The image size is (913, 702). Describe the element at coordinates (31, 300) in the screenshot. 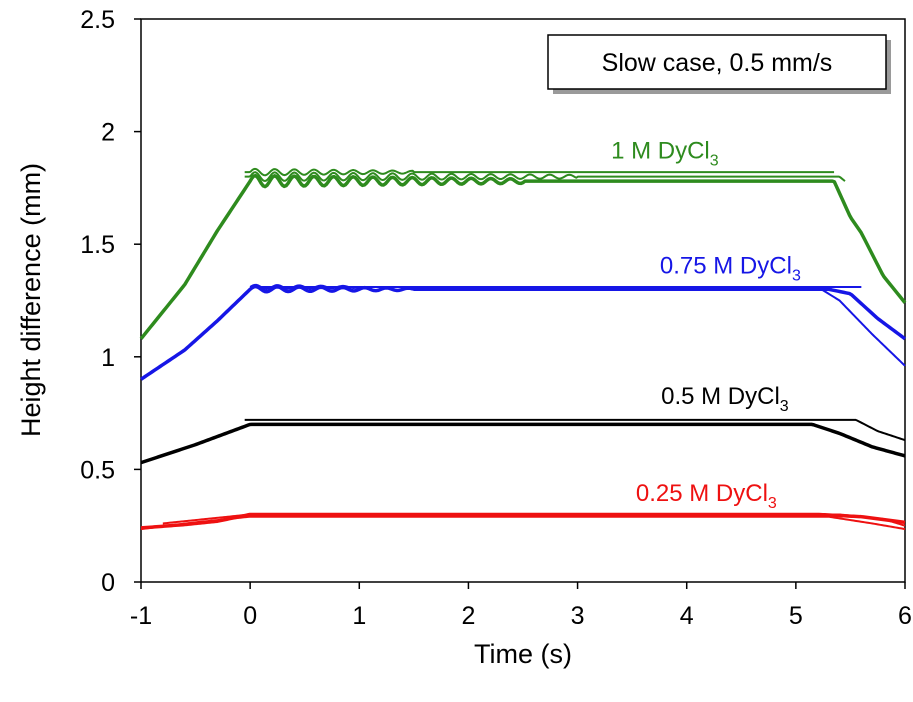

I see `y-axis-title: Height difference (mm)` at that location.